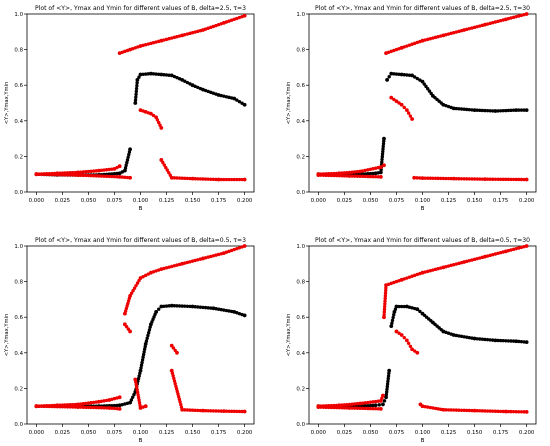  I want to click on y-tick-label: 0.2, so click(18, 157).